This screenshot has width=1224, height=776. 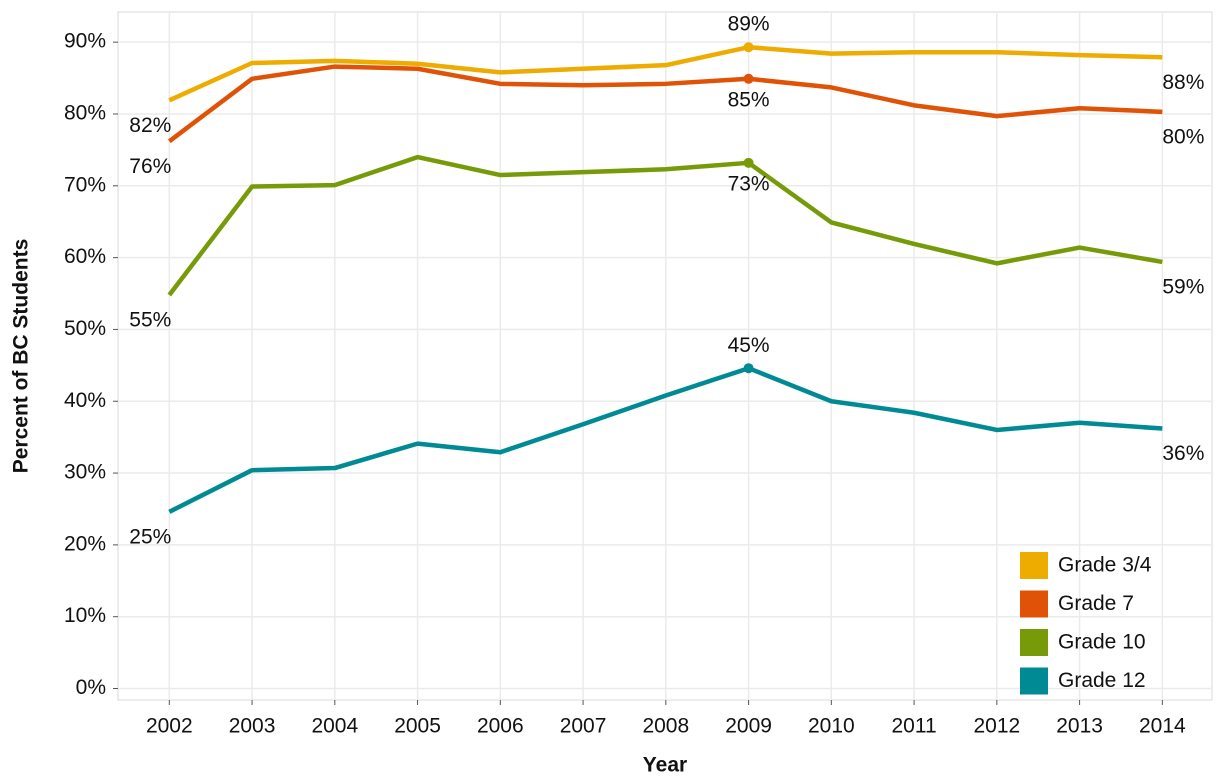 What do you see at coordinates (749, 24) in the screenshot?
I see `data-label: 89%` at bounding box center [749, 24].